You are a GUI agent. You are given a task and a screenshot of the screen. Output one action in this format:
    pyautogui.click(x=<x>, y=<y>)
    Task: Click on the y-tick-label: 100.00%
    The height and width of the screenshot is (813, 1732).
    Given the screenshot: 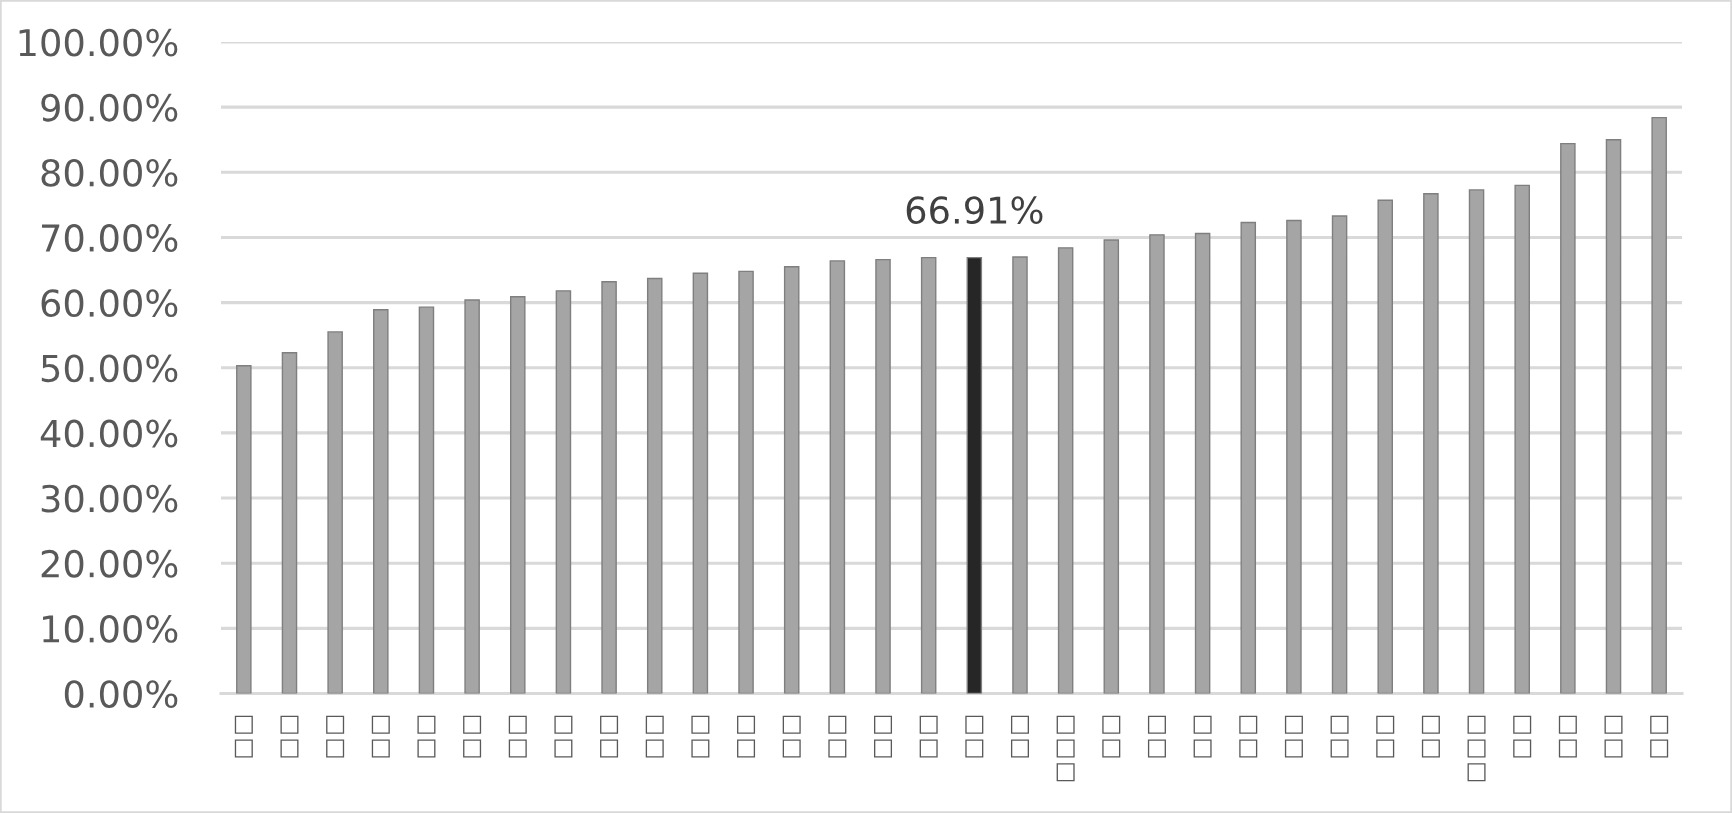 What is the action you would take?
    pyautogui.click(x=98, y=42)
    